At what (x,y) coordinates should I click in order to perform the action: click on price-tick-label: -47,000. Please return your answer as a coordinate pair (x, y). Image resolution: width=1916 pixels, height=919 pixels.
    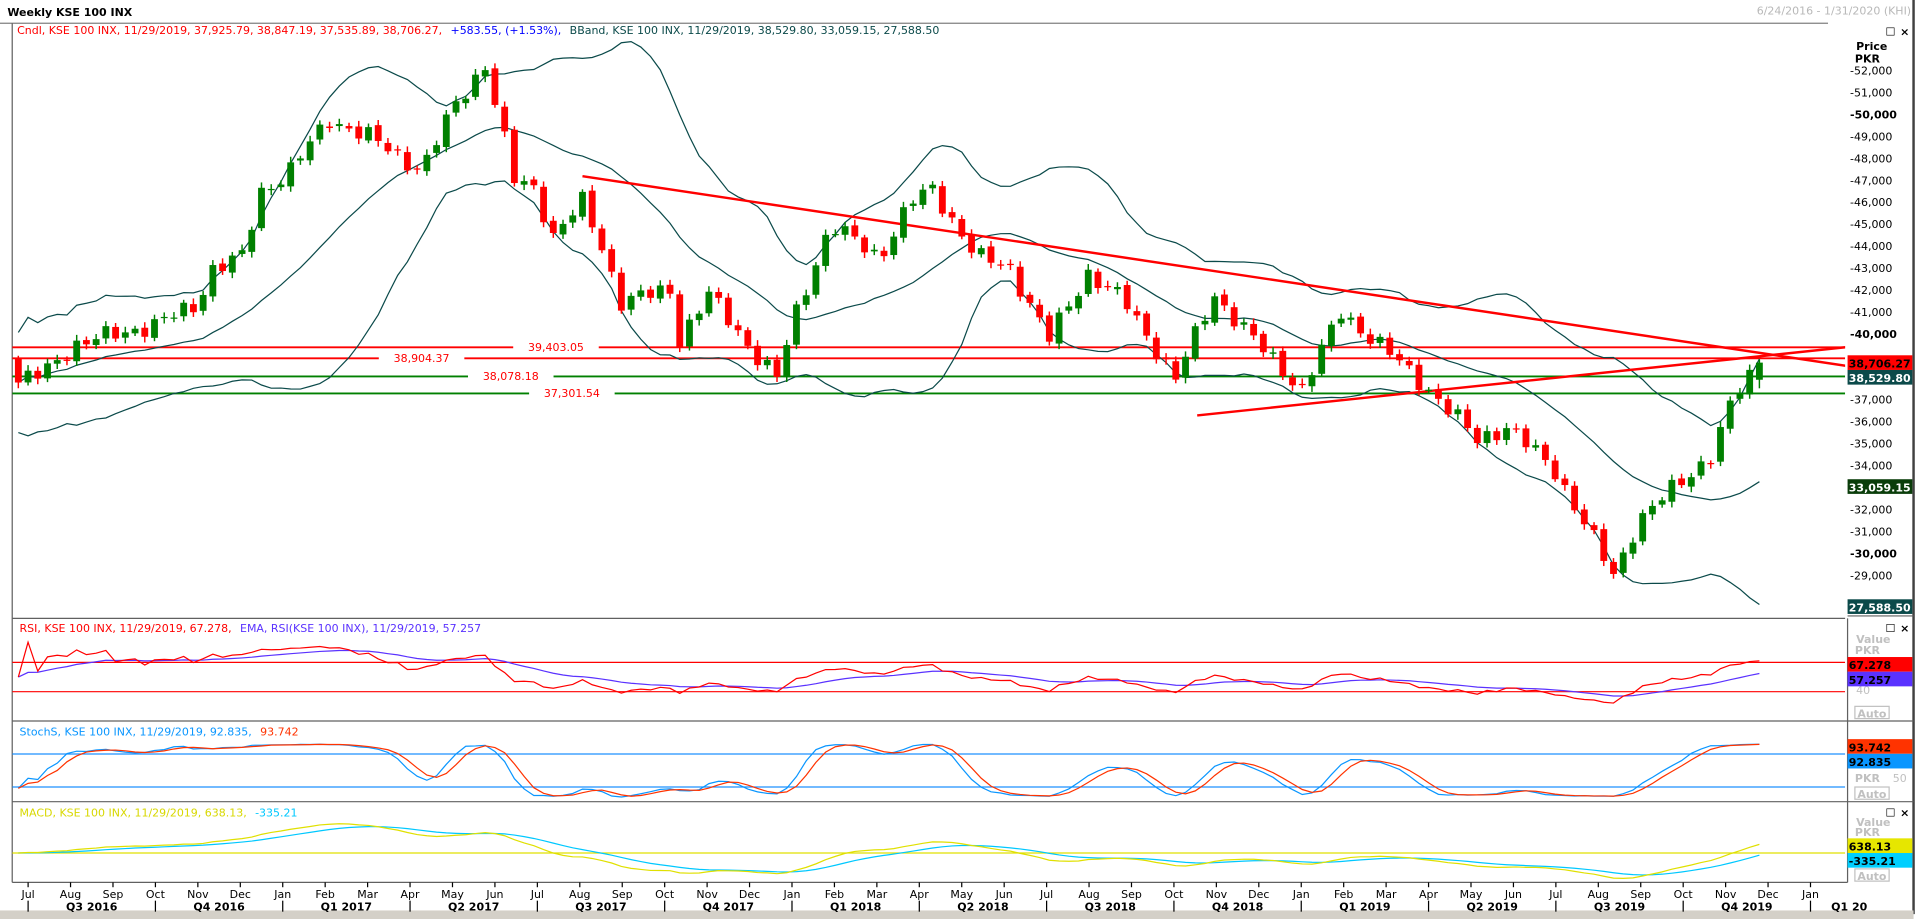
    Looking at the image, I should click on (1871, 180).